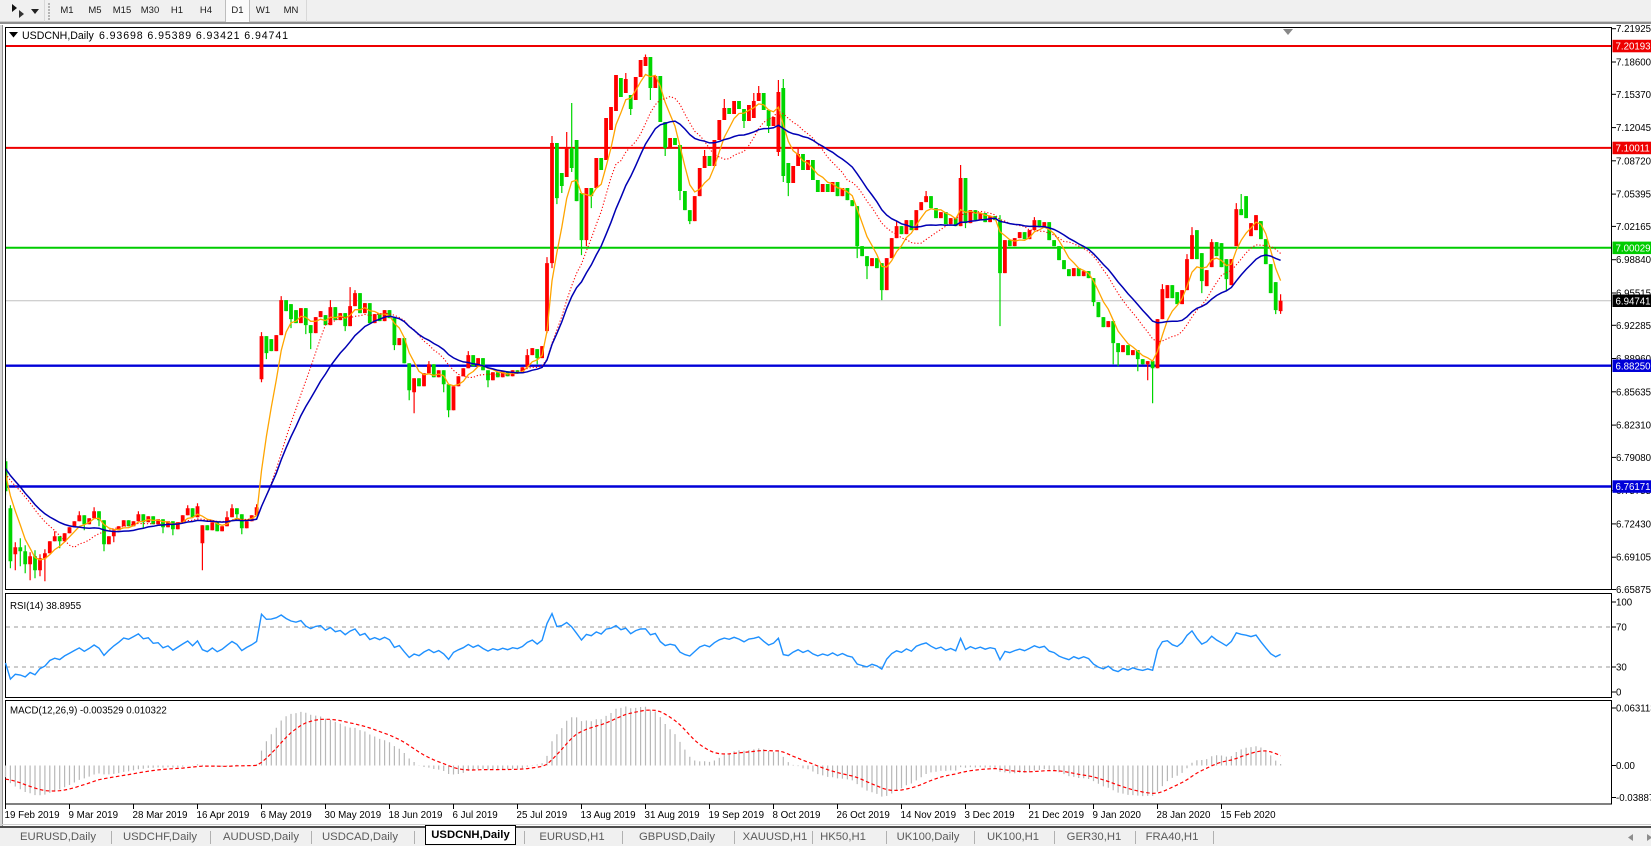  I want to click on svg-text: 6.95515, so click(1633, 294).